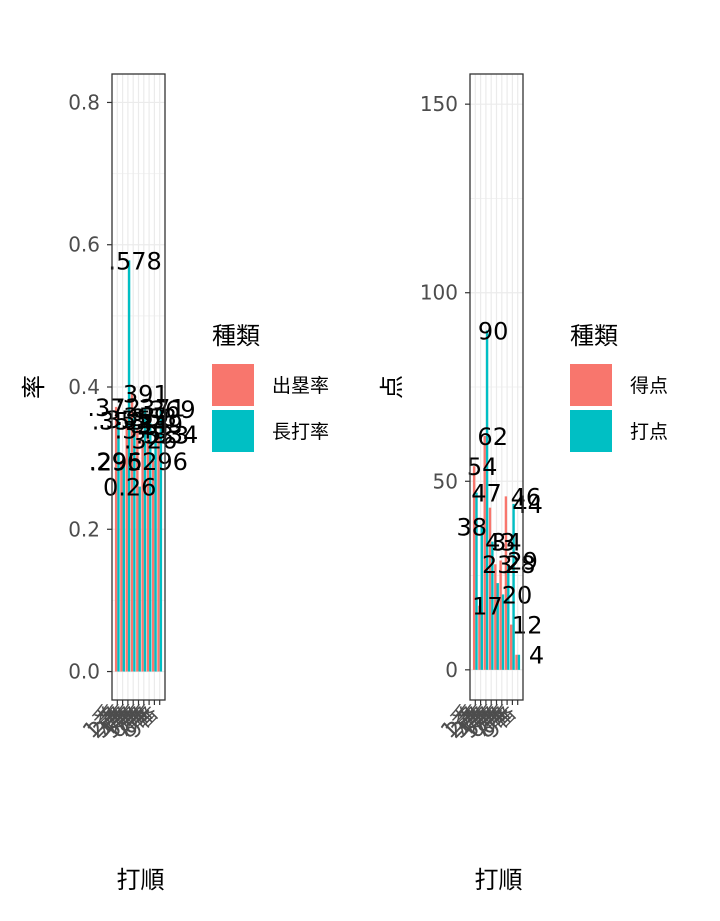 This screenshot has height=921, width=720. Describe the element at coordinates (142, 555) in the screenshot. I see `bar-出塁率-6` at that location.